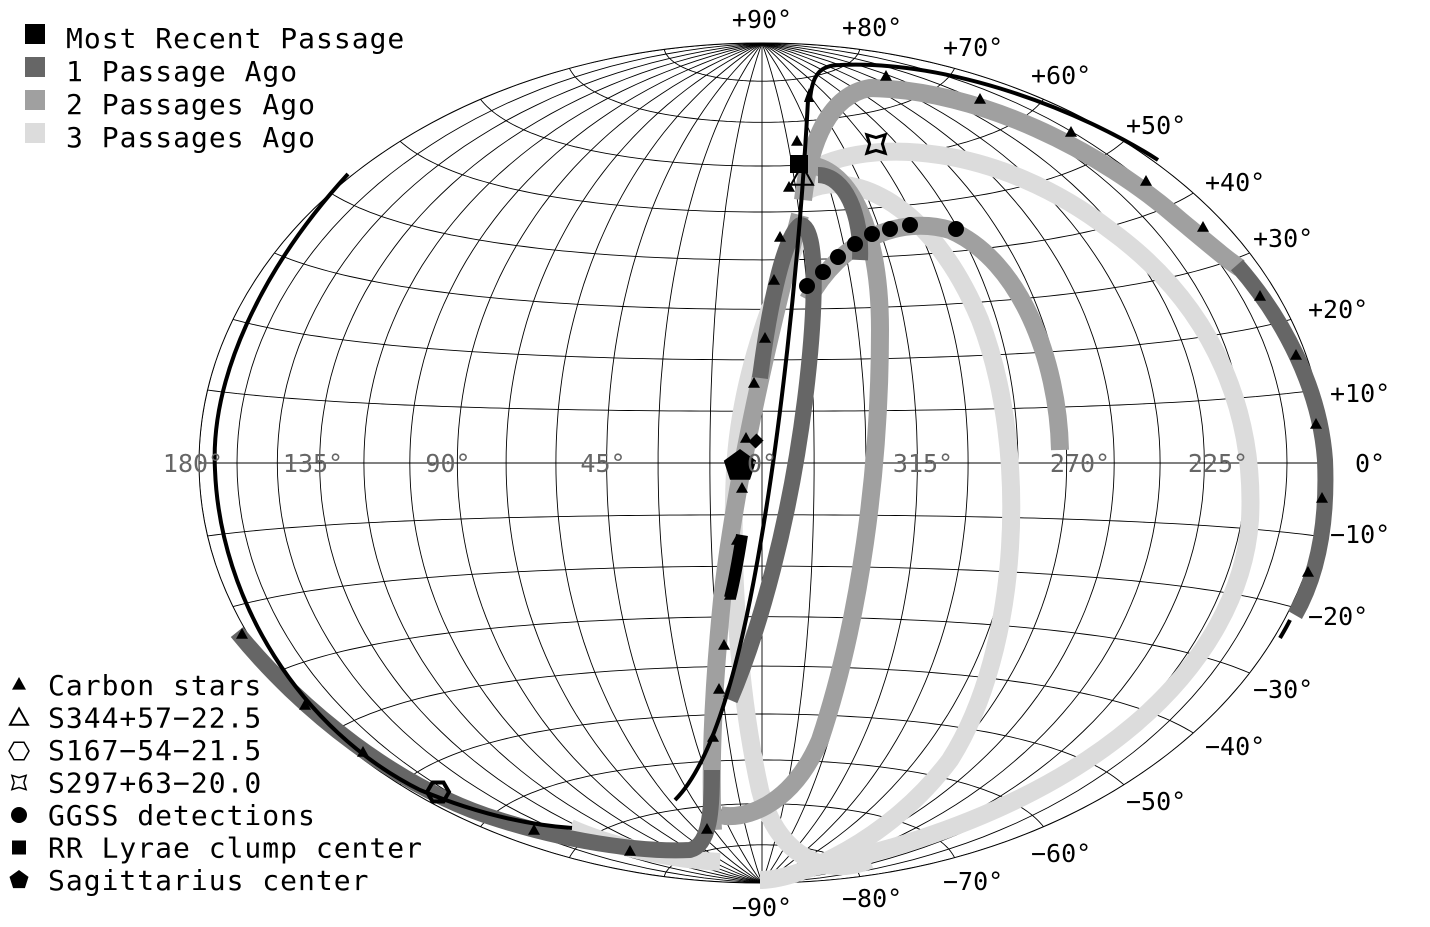 The width and height of the screenshot is (1430, 927). Describe the element at coordinates (973, 47) in the screenshot. I see `latitude-label: +70°` at that location.